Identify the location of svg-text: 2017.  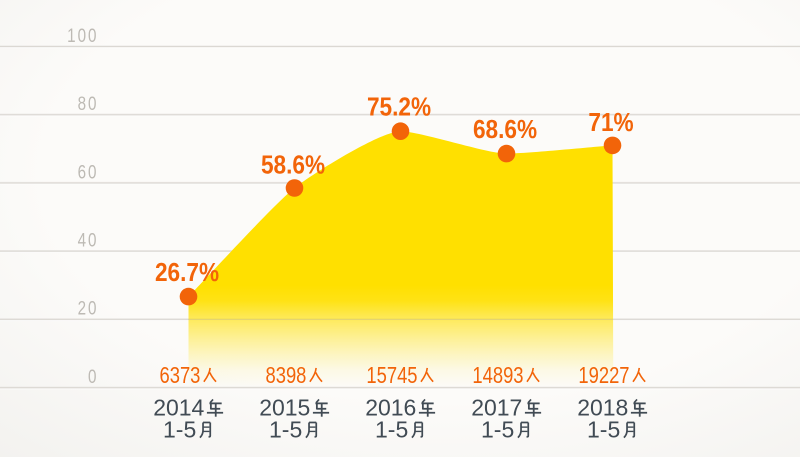
(496, 408).